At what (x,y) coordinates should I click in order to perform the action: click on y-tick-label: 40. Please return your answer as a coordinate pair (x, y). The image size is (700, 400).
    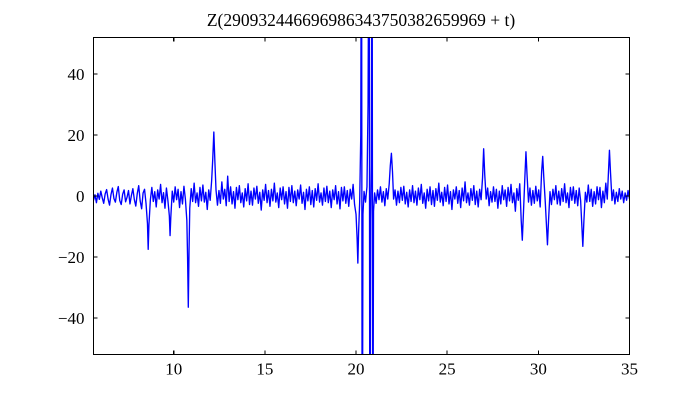
    Looking at the image, I should click on (76, 74).